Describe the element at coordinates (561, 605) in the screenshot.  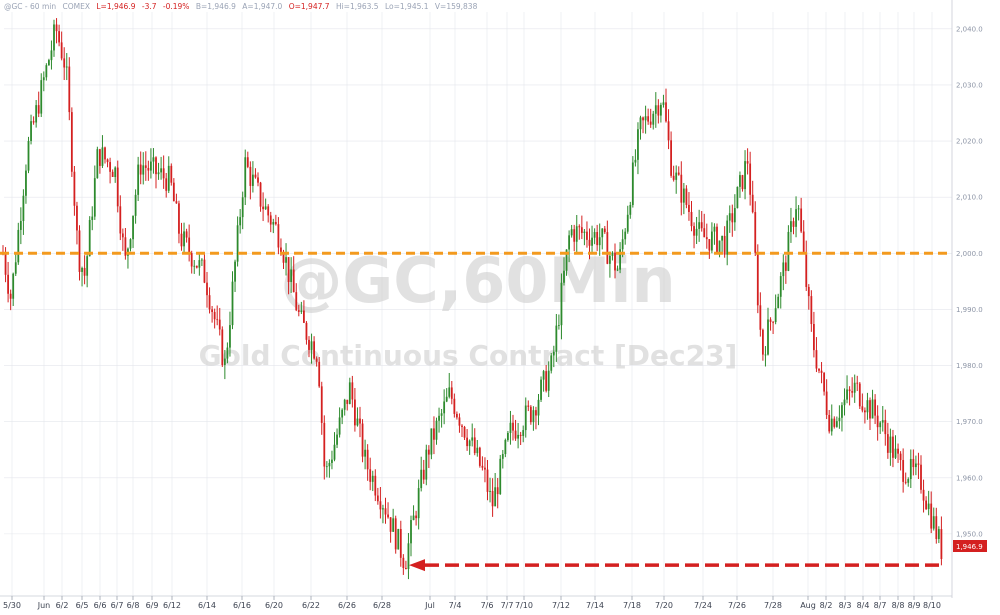
I see `x-tick-label: 7/12` at that location.